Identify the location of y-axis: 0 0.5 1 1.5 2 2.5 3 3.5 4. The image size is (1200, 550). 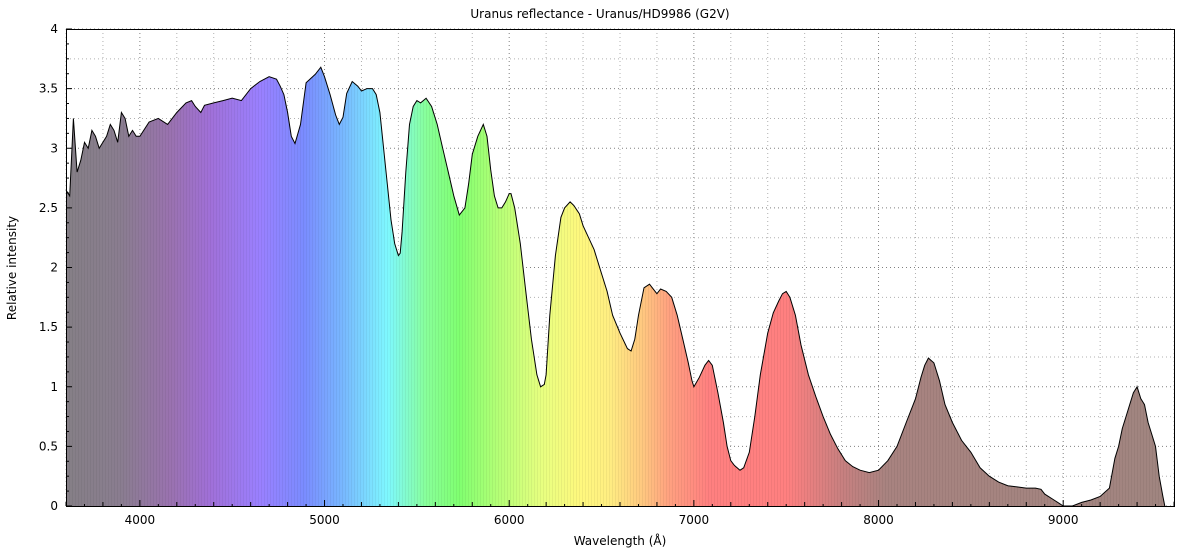
(55, 267).